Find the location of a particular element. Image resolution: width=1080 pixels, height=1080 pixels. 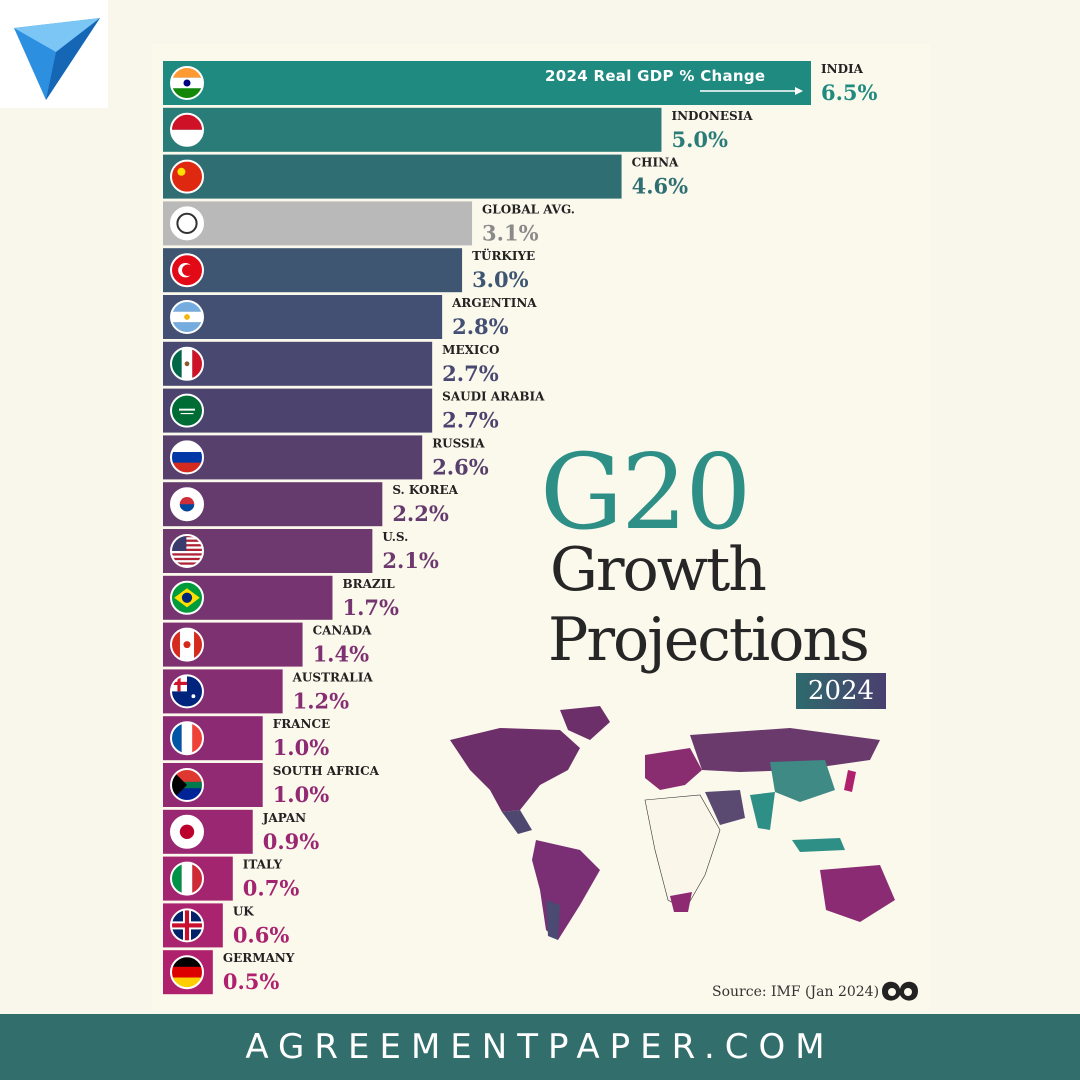

bar-value-label: 1.2% is located at coordinates (321, 700).